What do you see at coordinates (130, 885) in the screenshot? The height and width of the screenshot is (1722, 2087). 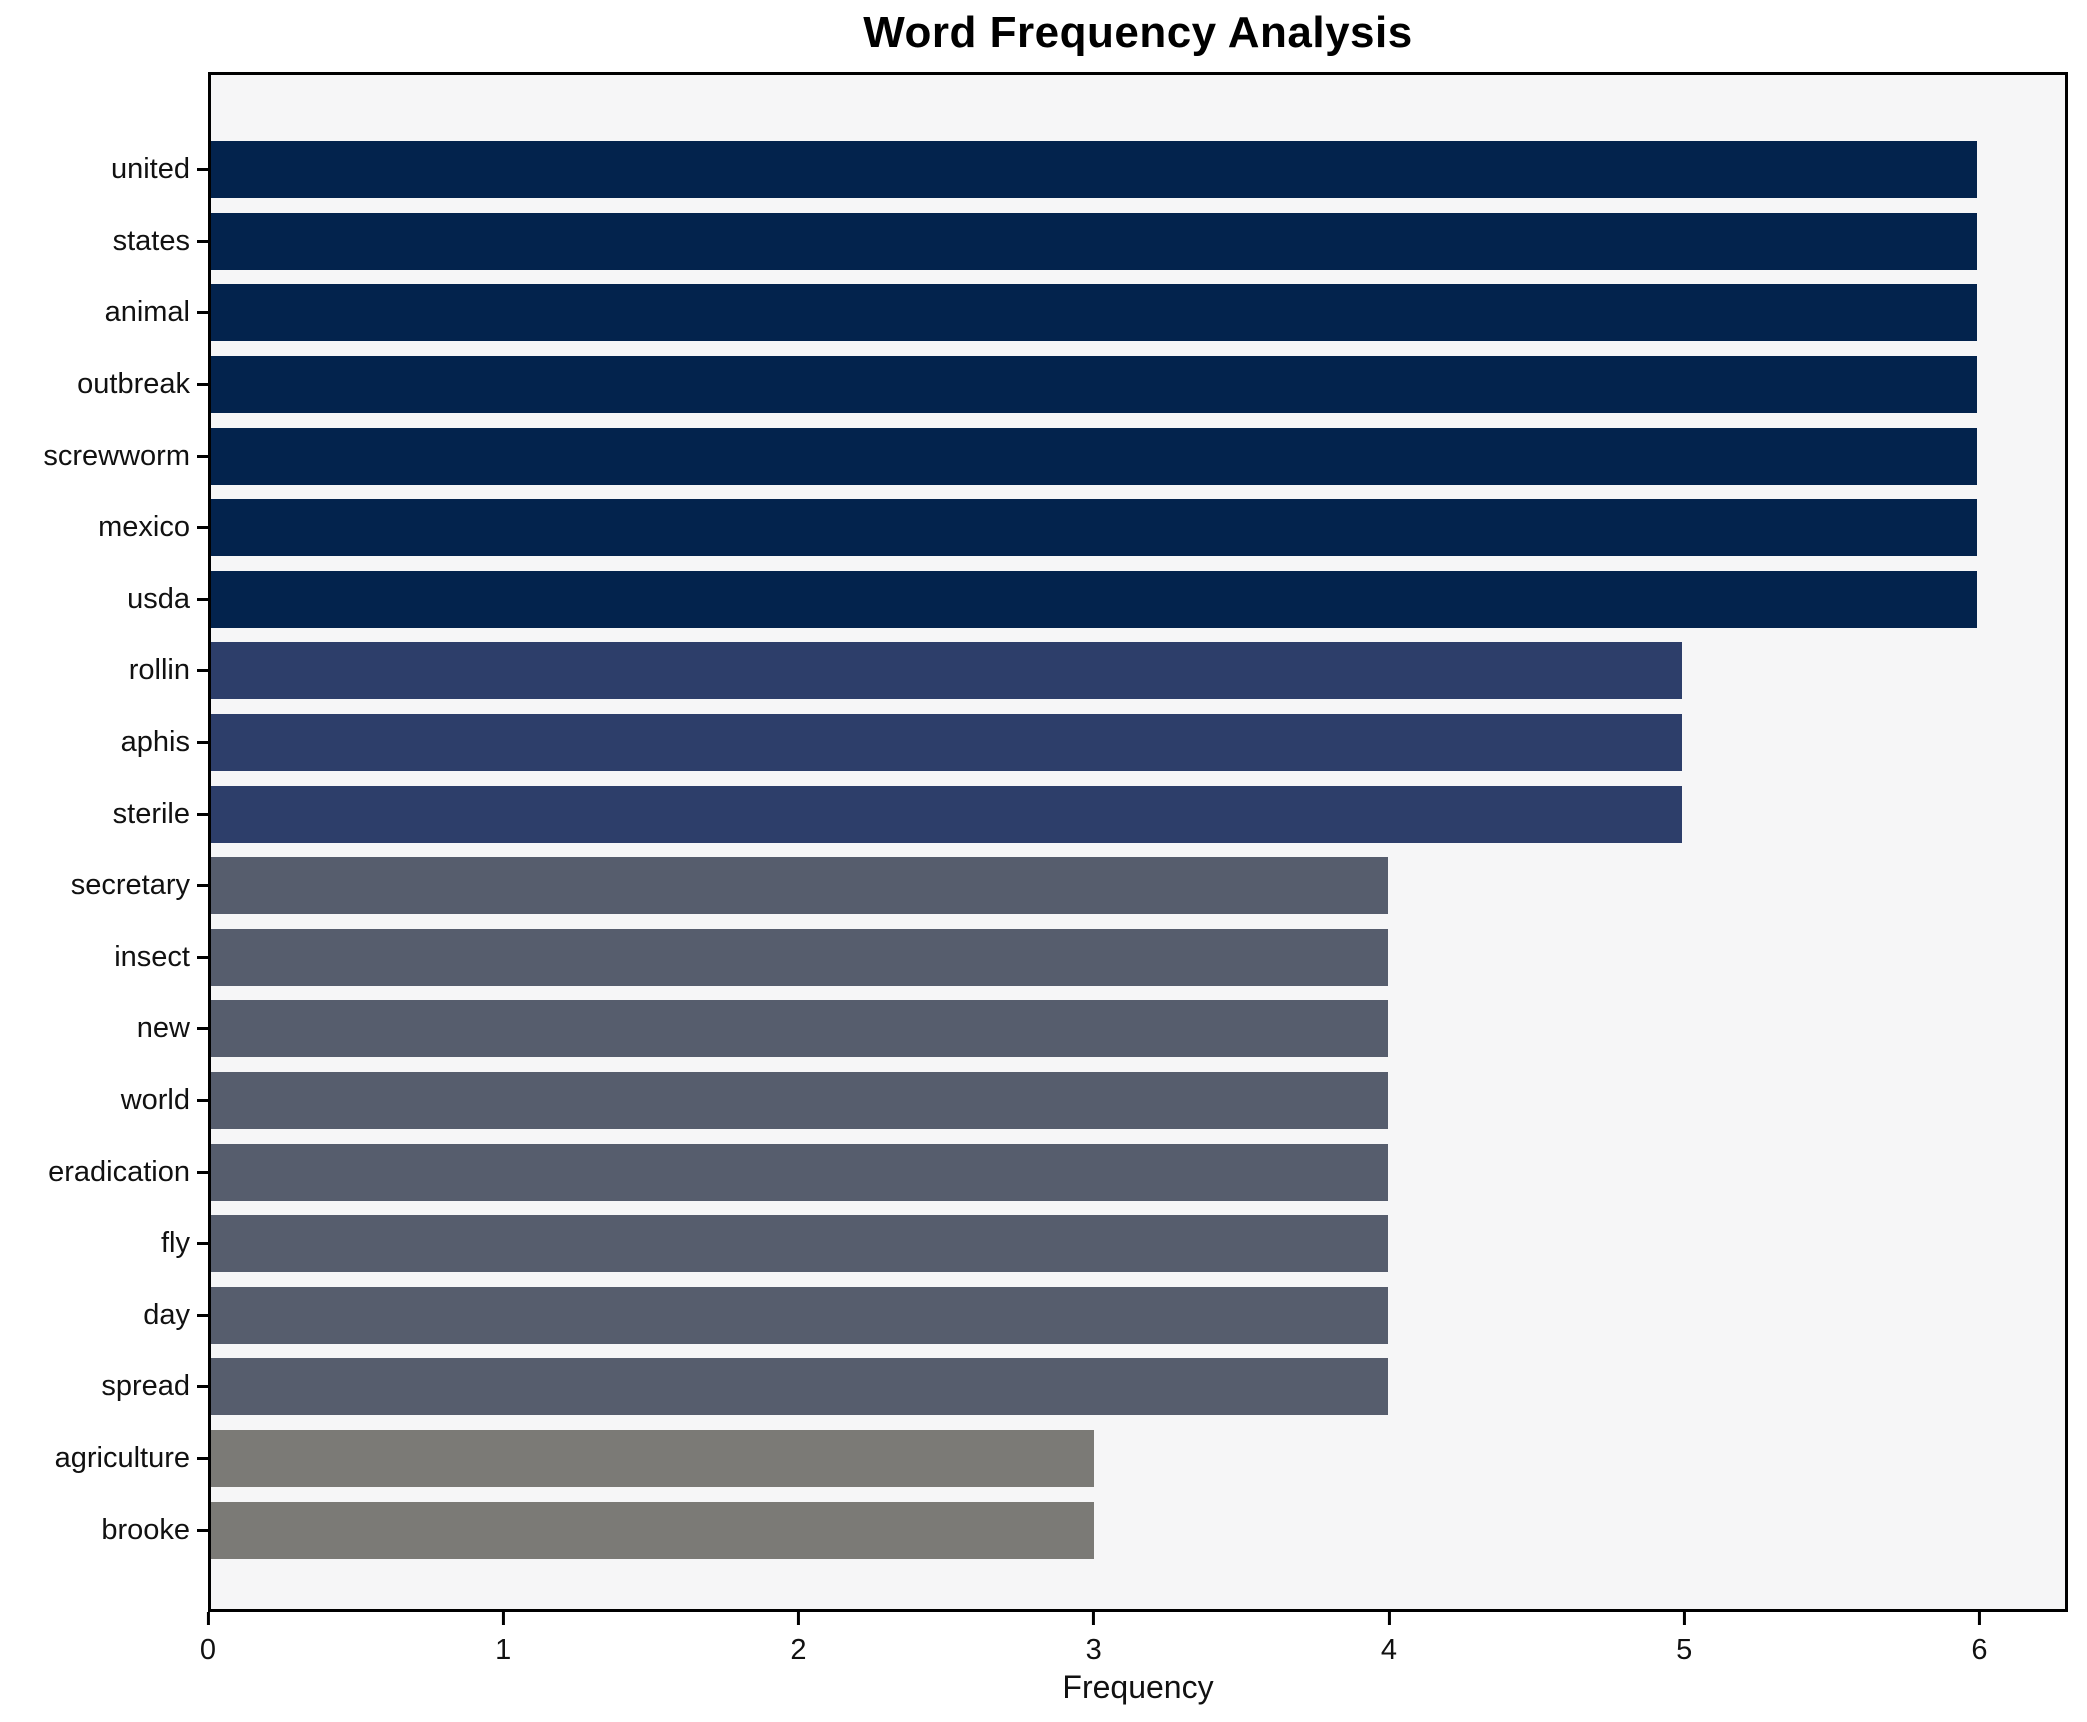 I see `y-tick-label: secretary` at bounding box center [130, 885].